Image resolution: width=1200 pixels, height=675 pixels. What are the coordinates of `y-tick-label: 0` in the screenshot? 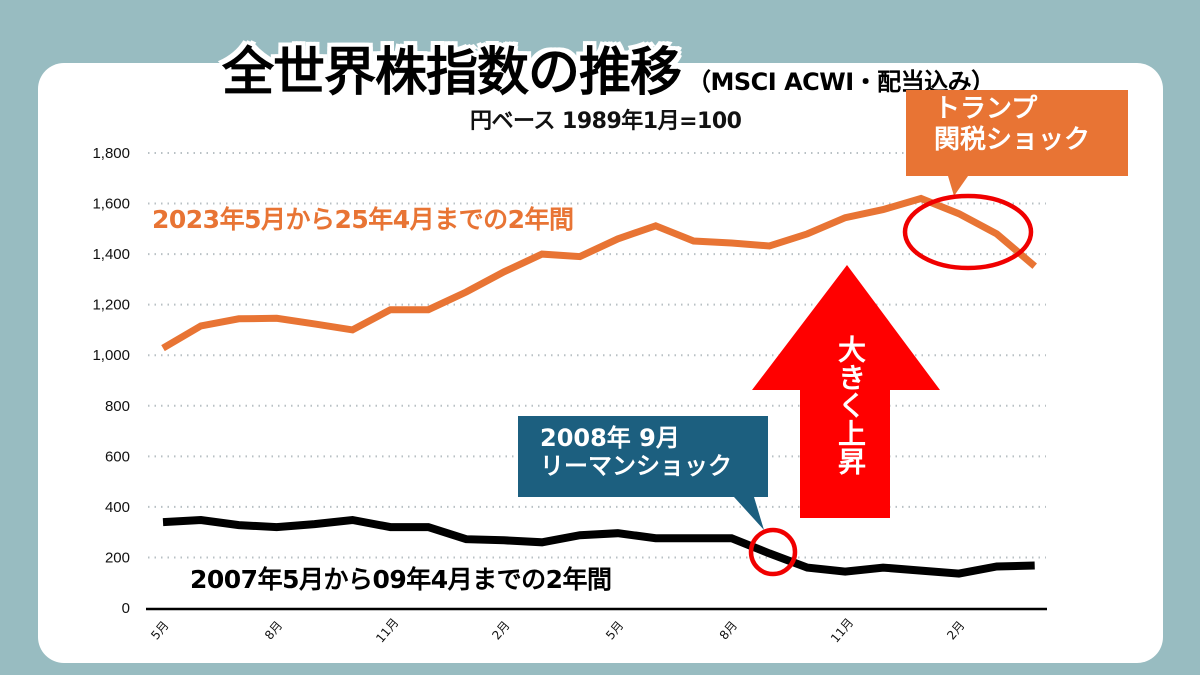 It's located at (126, 608).